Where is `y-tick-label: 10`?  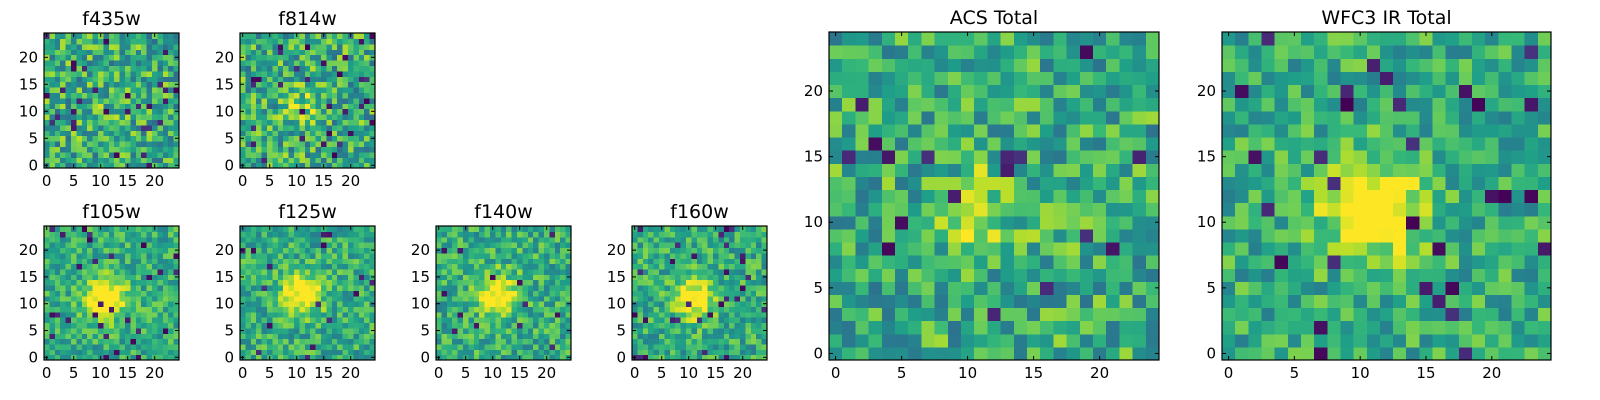 y-tick-label: 10 is located at coordinates (224, 304).